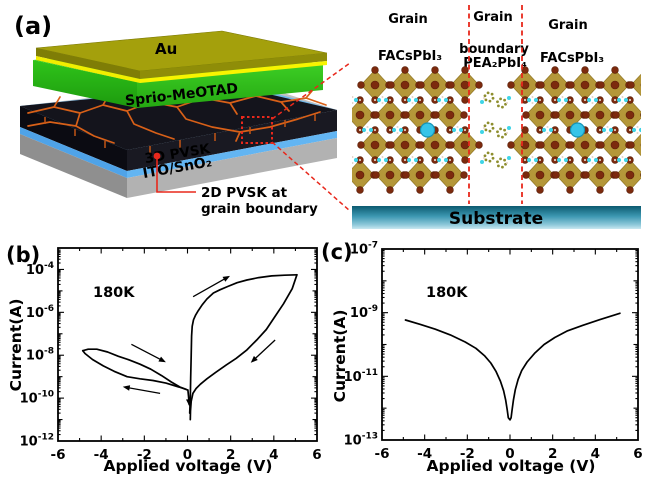 Image resolution: width=650 pixels, height=493 pixels. Describe the element at coordinates (513, 366) in the screenshot. I see `curve-iv-curve` at that location.